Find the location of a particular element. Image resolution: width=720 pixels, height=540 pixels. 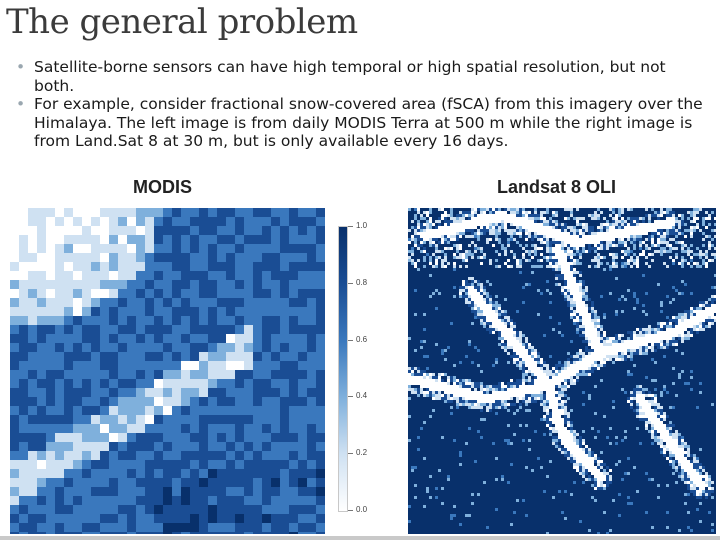

colorbar-tick-label: 1.0 is located at coordinates (362, 225).